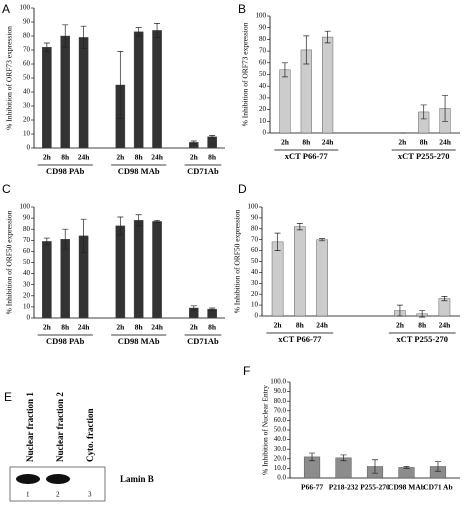 This screenshot has height=509, width=464. Describe the element at coordinates (8, 397) in the screenshot. I see `panel-letter: E` at that location.